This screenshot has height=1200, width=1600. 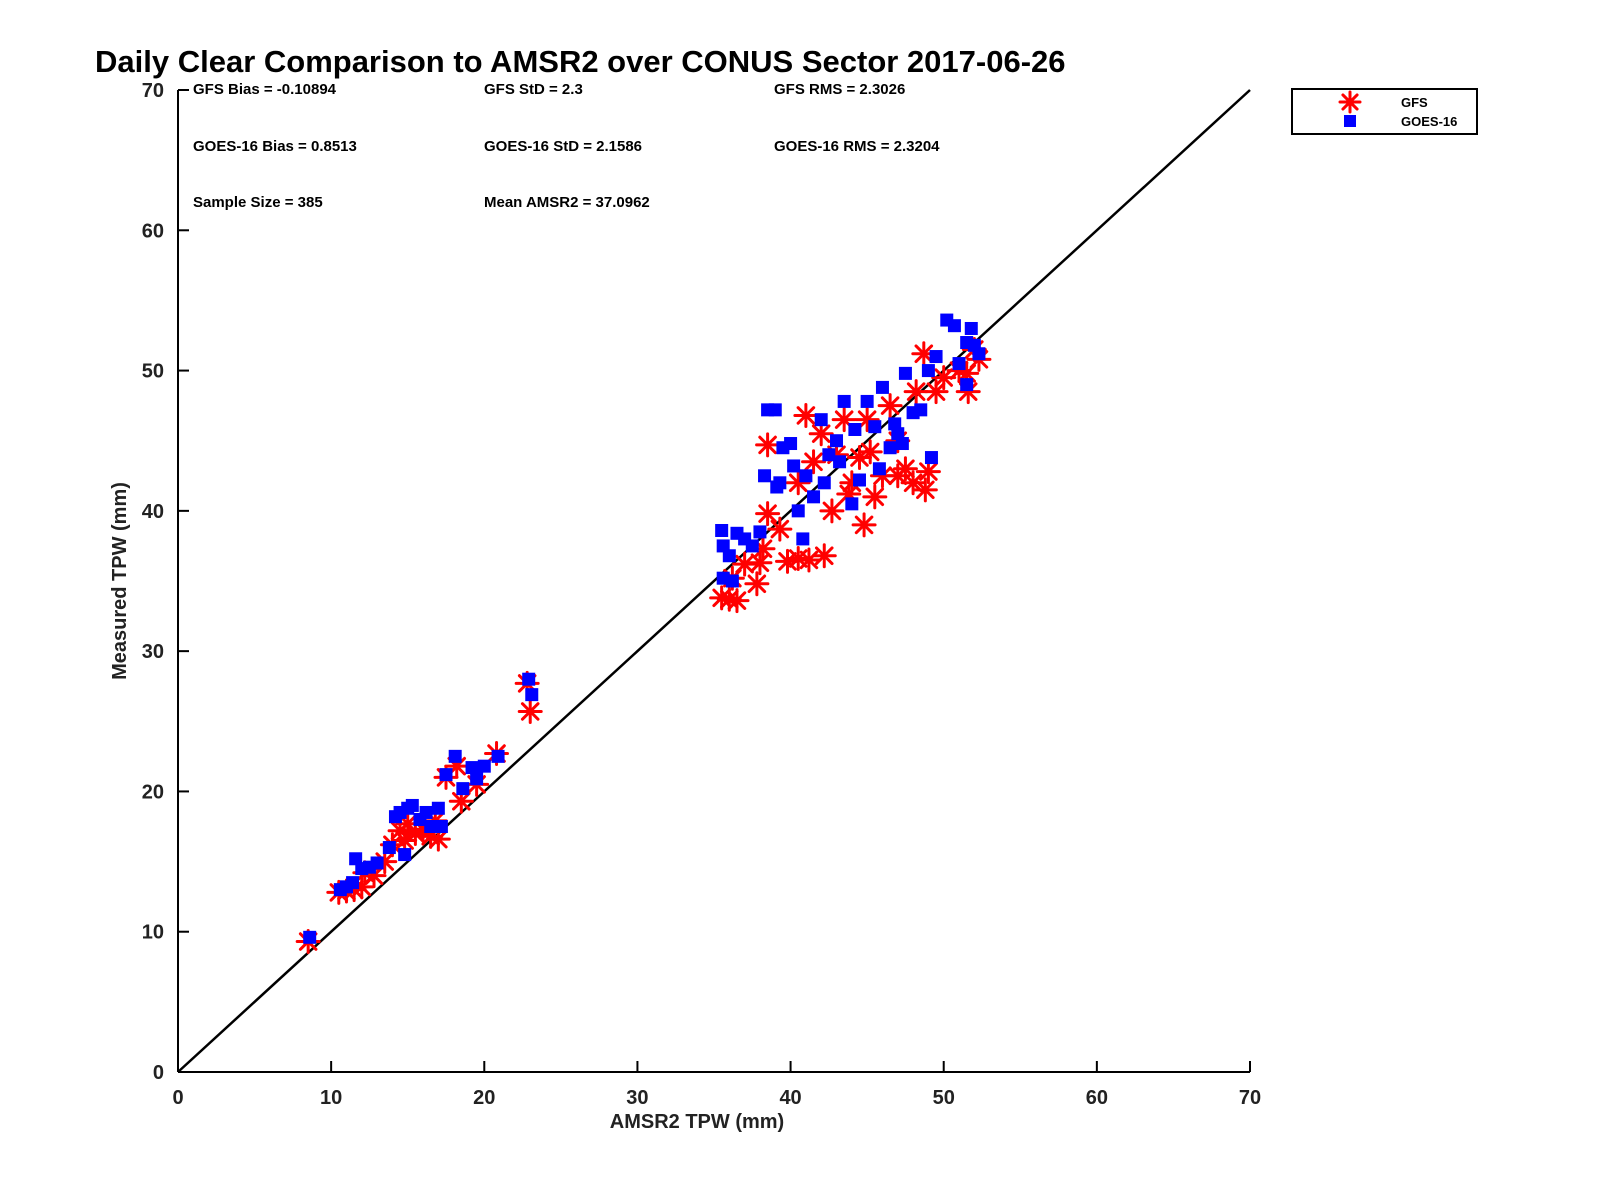 What do you see at coordinates (153, 512) in the screenshot?
I see `y-tick-label: 40` at bounding box center [153, 512].